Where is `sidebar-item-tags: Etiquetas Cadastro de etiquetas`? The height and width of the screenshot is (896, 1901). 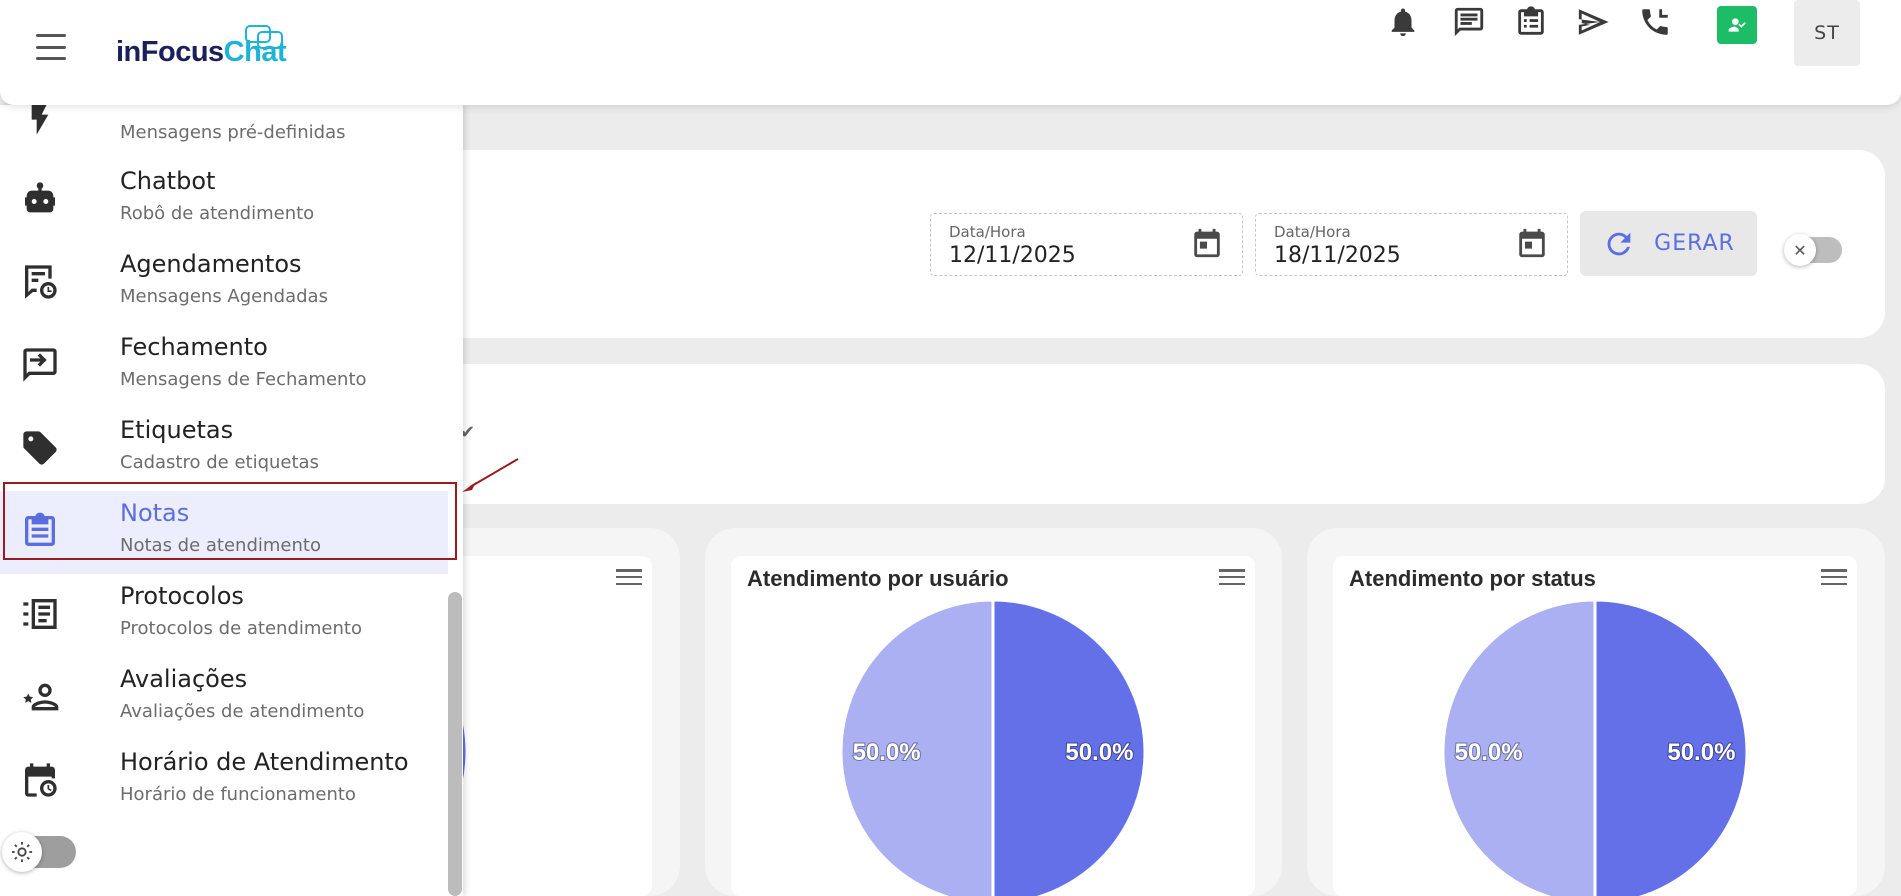 sidebar-item-tags: Etiquetas Cadastro de etiquetas is located at coordinates (224, 449).